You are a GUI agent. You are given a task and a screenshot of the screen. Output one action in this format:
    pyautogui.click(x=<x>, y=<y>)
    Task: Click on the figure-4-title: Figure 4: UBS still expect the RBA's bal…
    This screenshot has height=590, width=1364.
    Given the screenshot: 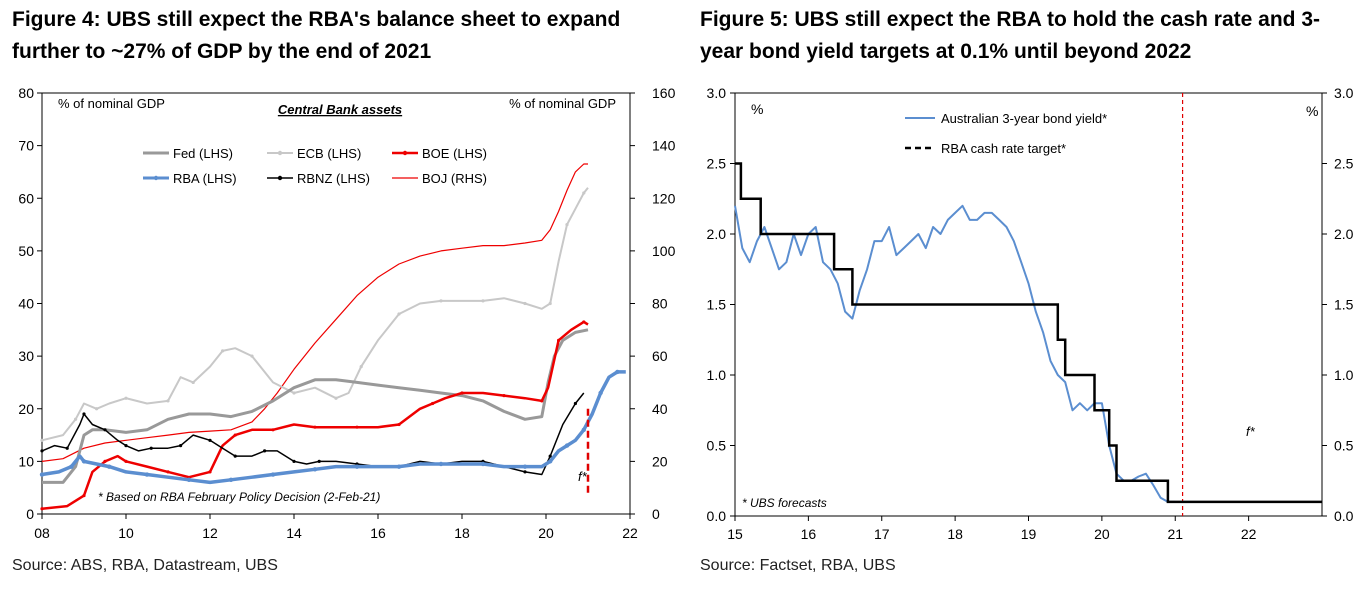 What is the action you would take?
    pyautogui.click(x=316, y=35)
    